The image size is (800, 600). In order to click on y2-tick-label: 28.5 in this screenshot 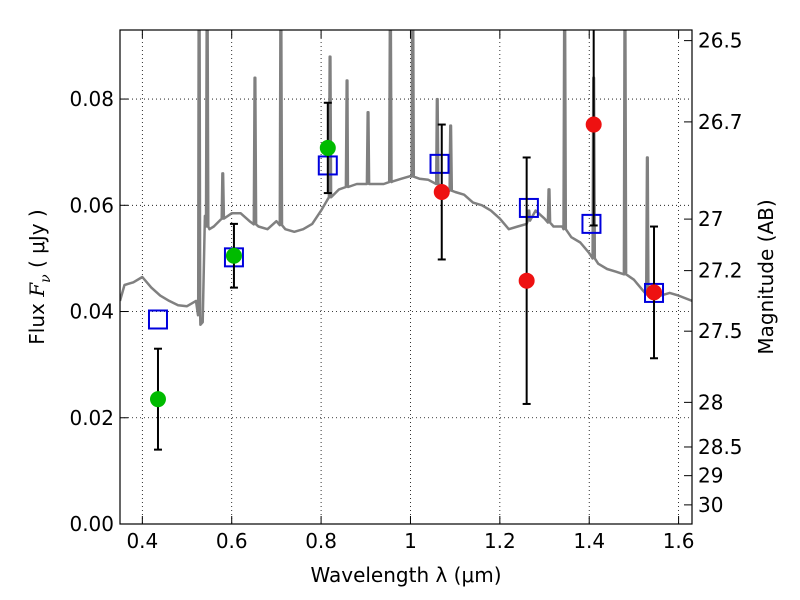, I will do `click(720, 447)`.